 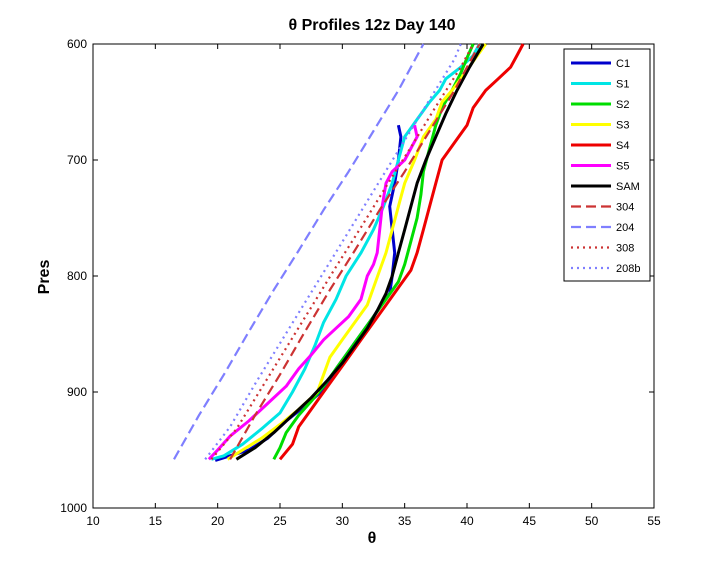 I want to click on x-axis-label: θ, so click(x=372, y=538).